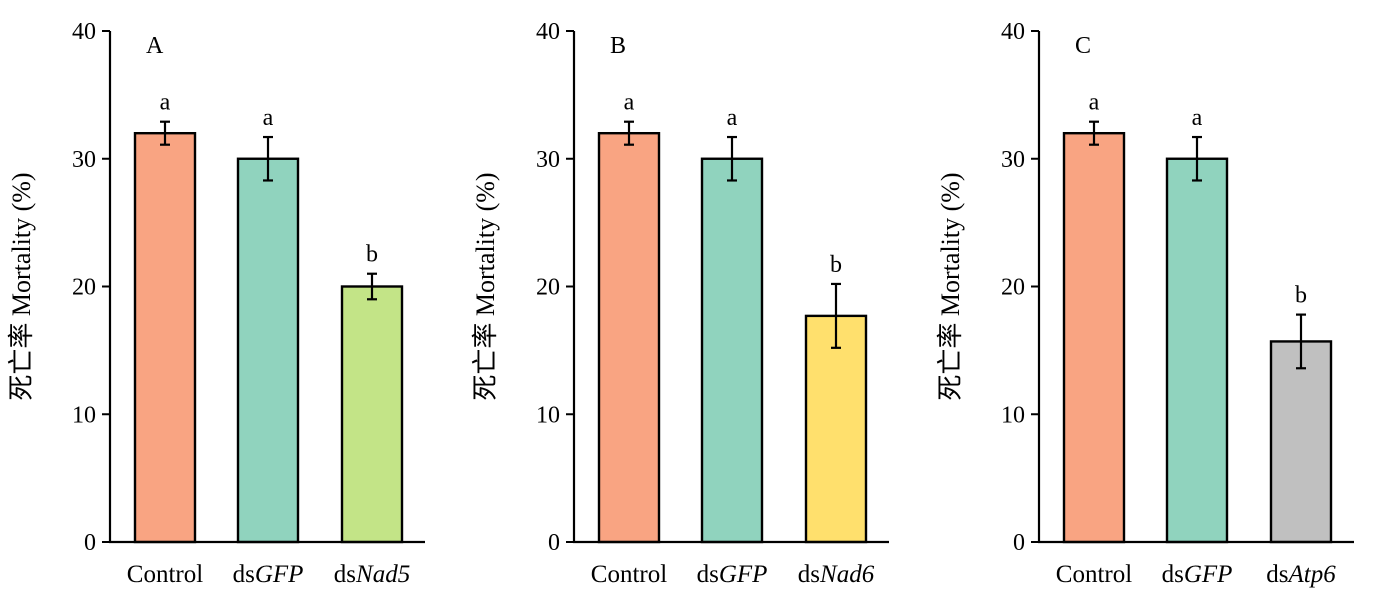  I want to click on category-label: dsNad5, so click(372, 574).